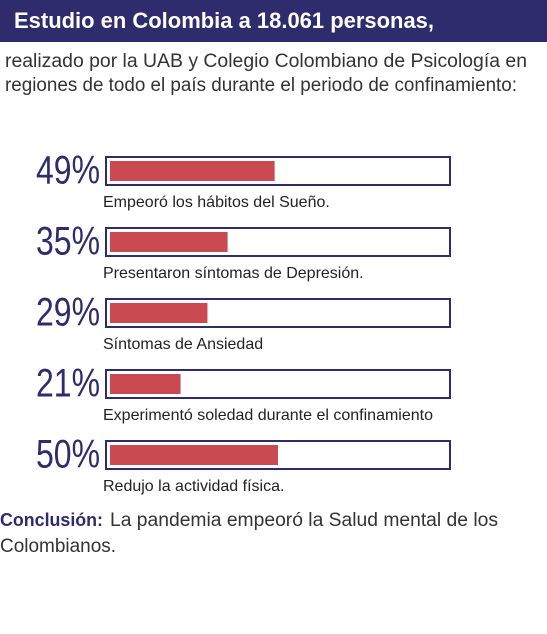 The height and width of the screenshot is (634, 547). Describe the element at coordinates (224, 20) in the screenshot. I see `chart-title: Estudio en Colombia a 18.061 personas,` at that location.